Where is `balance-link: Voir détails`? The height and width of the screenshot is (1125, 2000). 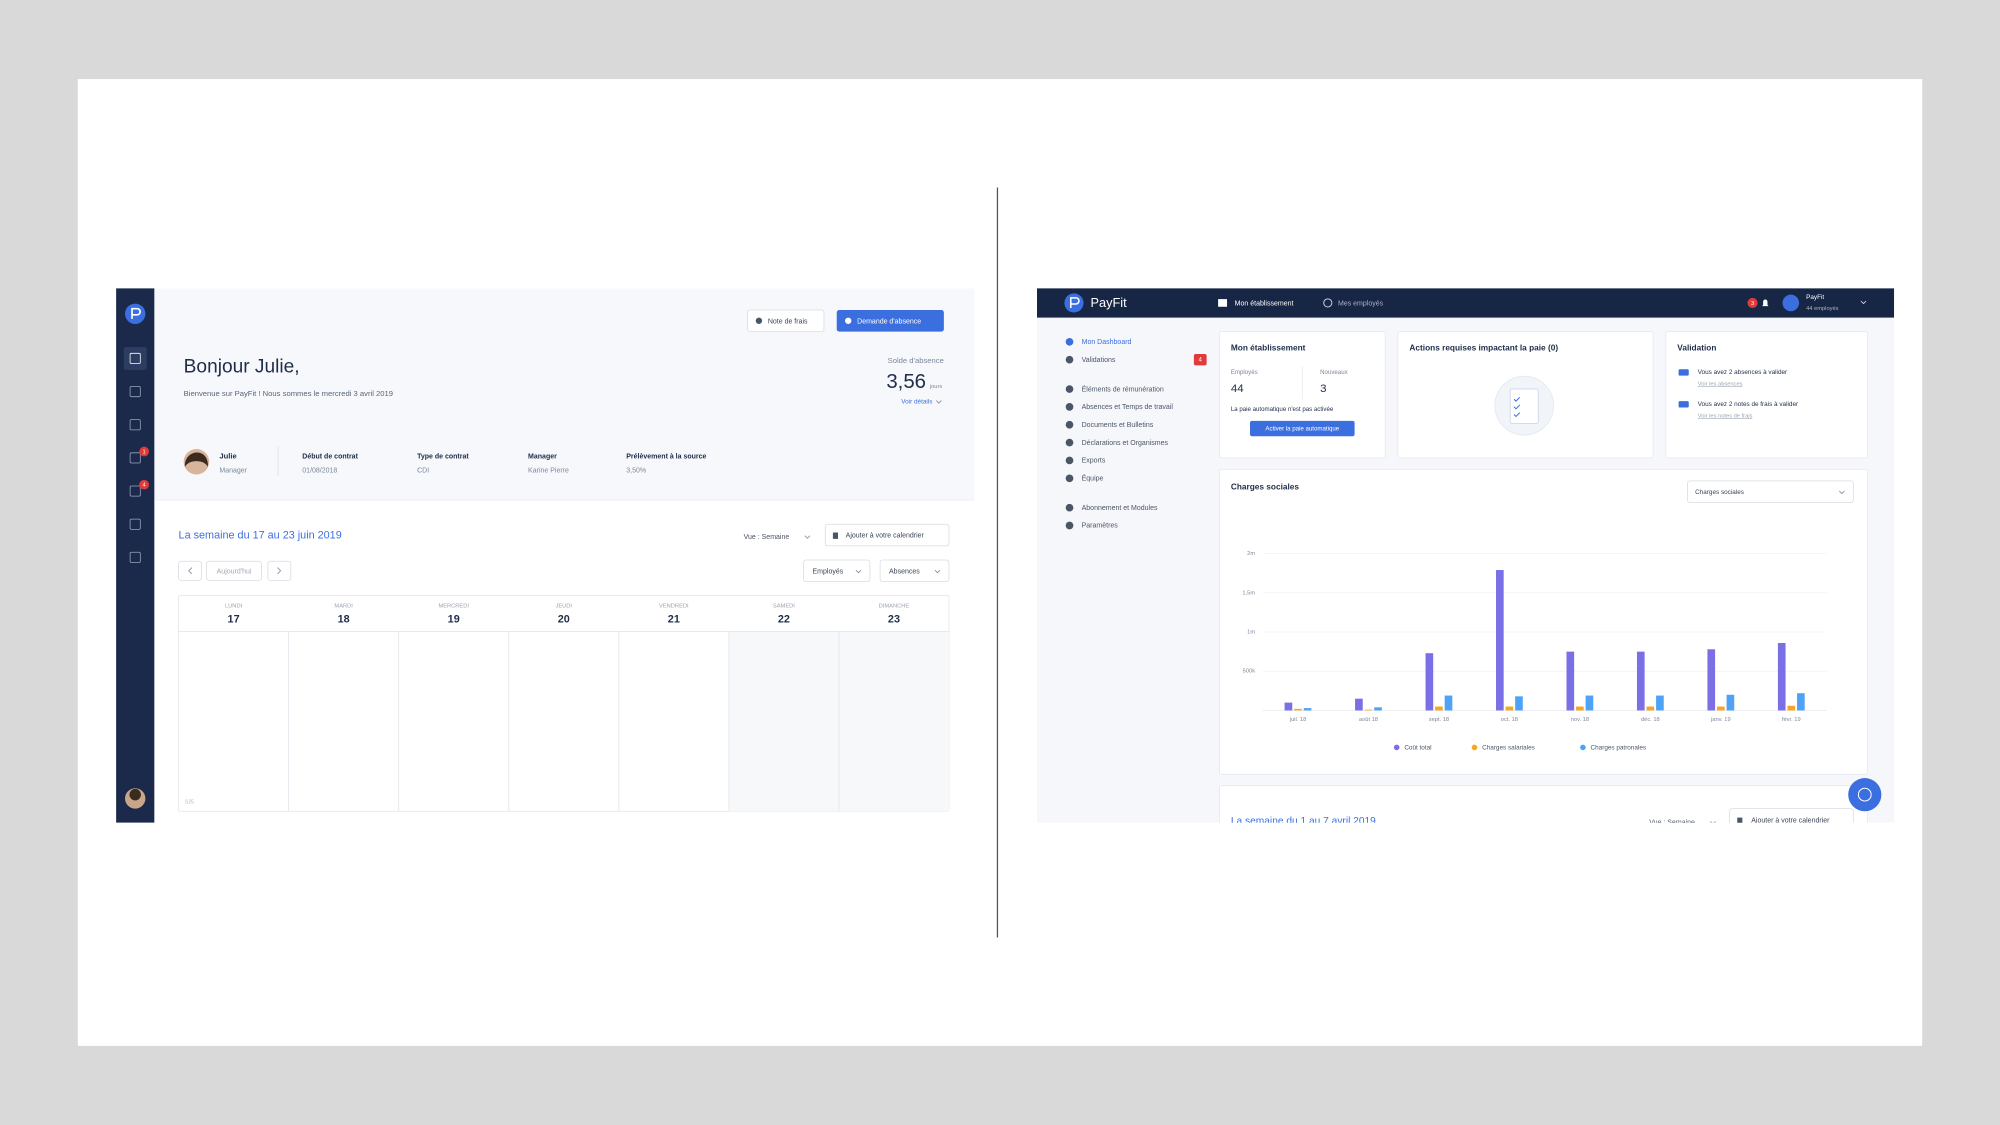 balance-link: Voir détails is located at coordinates (916, 401).